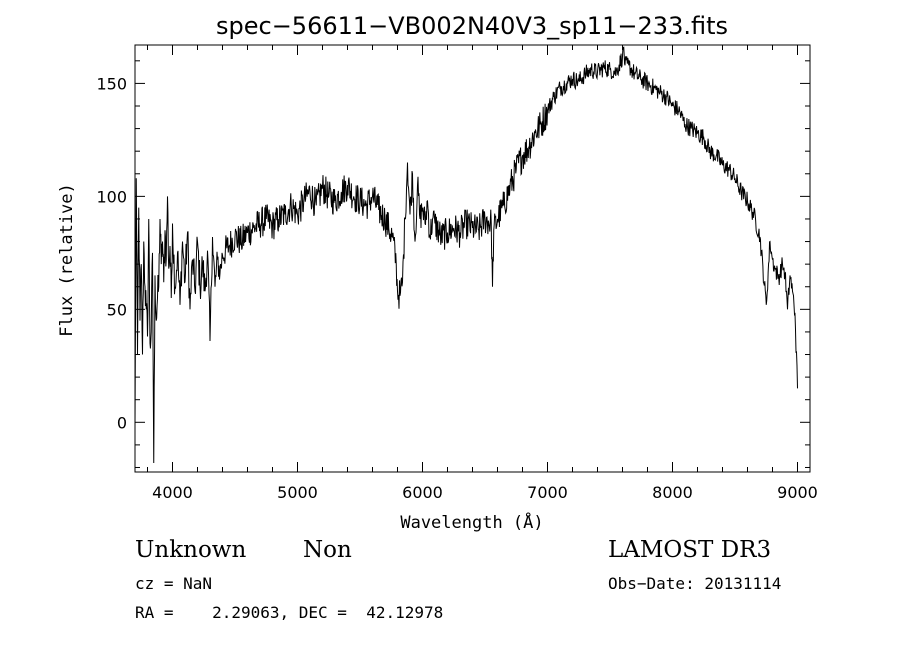 The height and width of the screenshot is (649, 900). What do you see at coordinates (471, 522) in the screenshot?
I see `x-axis-label: Wavelength (Å)` at bounding box center [471, 522].